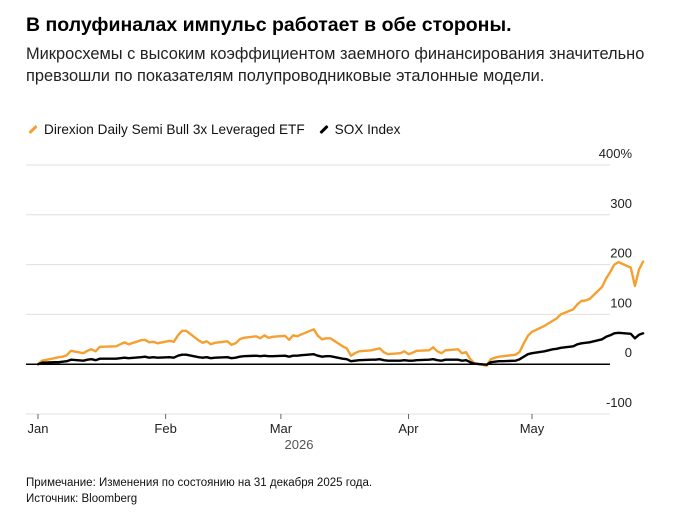  Describe the element at coordinates (281, 428) in the screenshot. I see `x-tick-label: Mar` at that location.